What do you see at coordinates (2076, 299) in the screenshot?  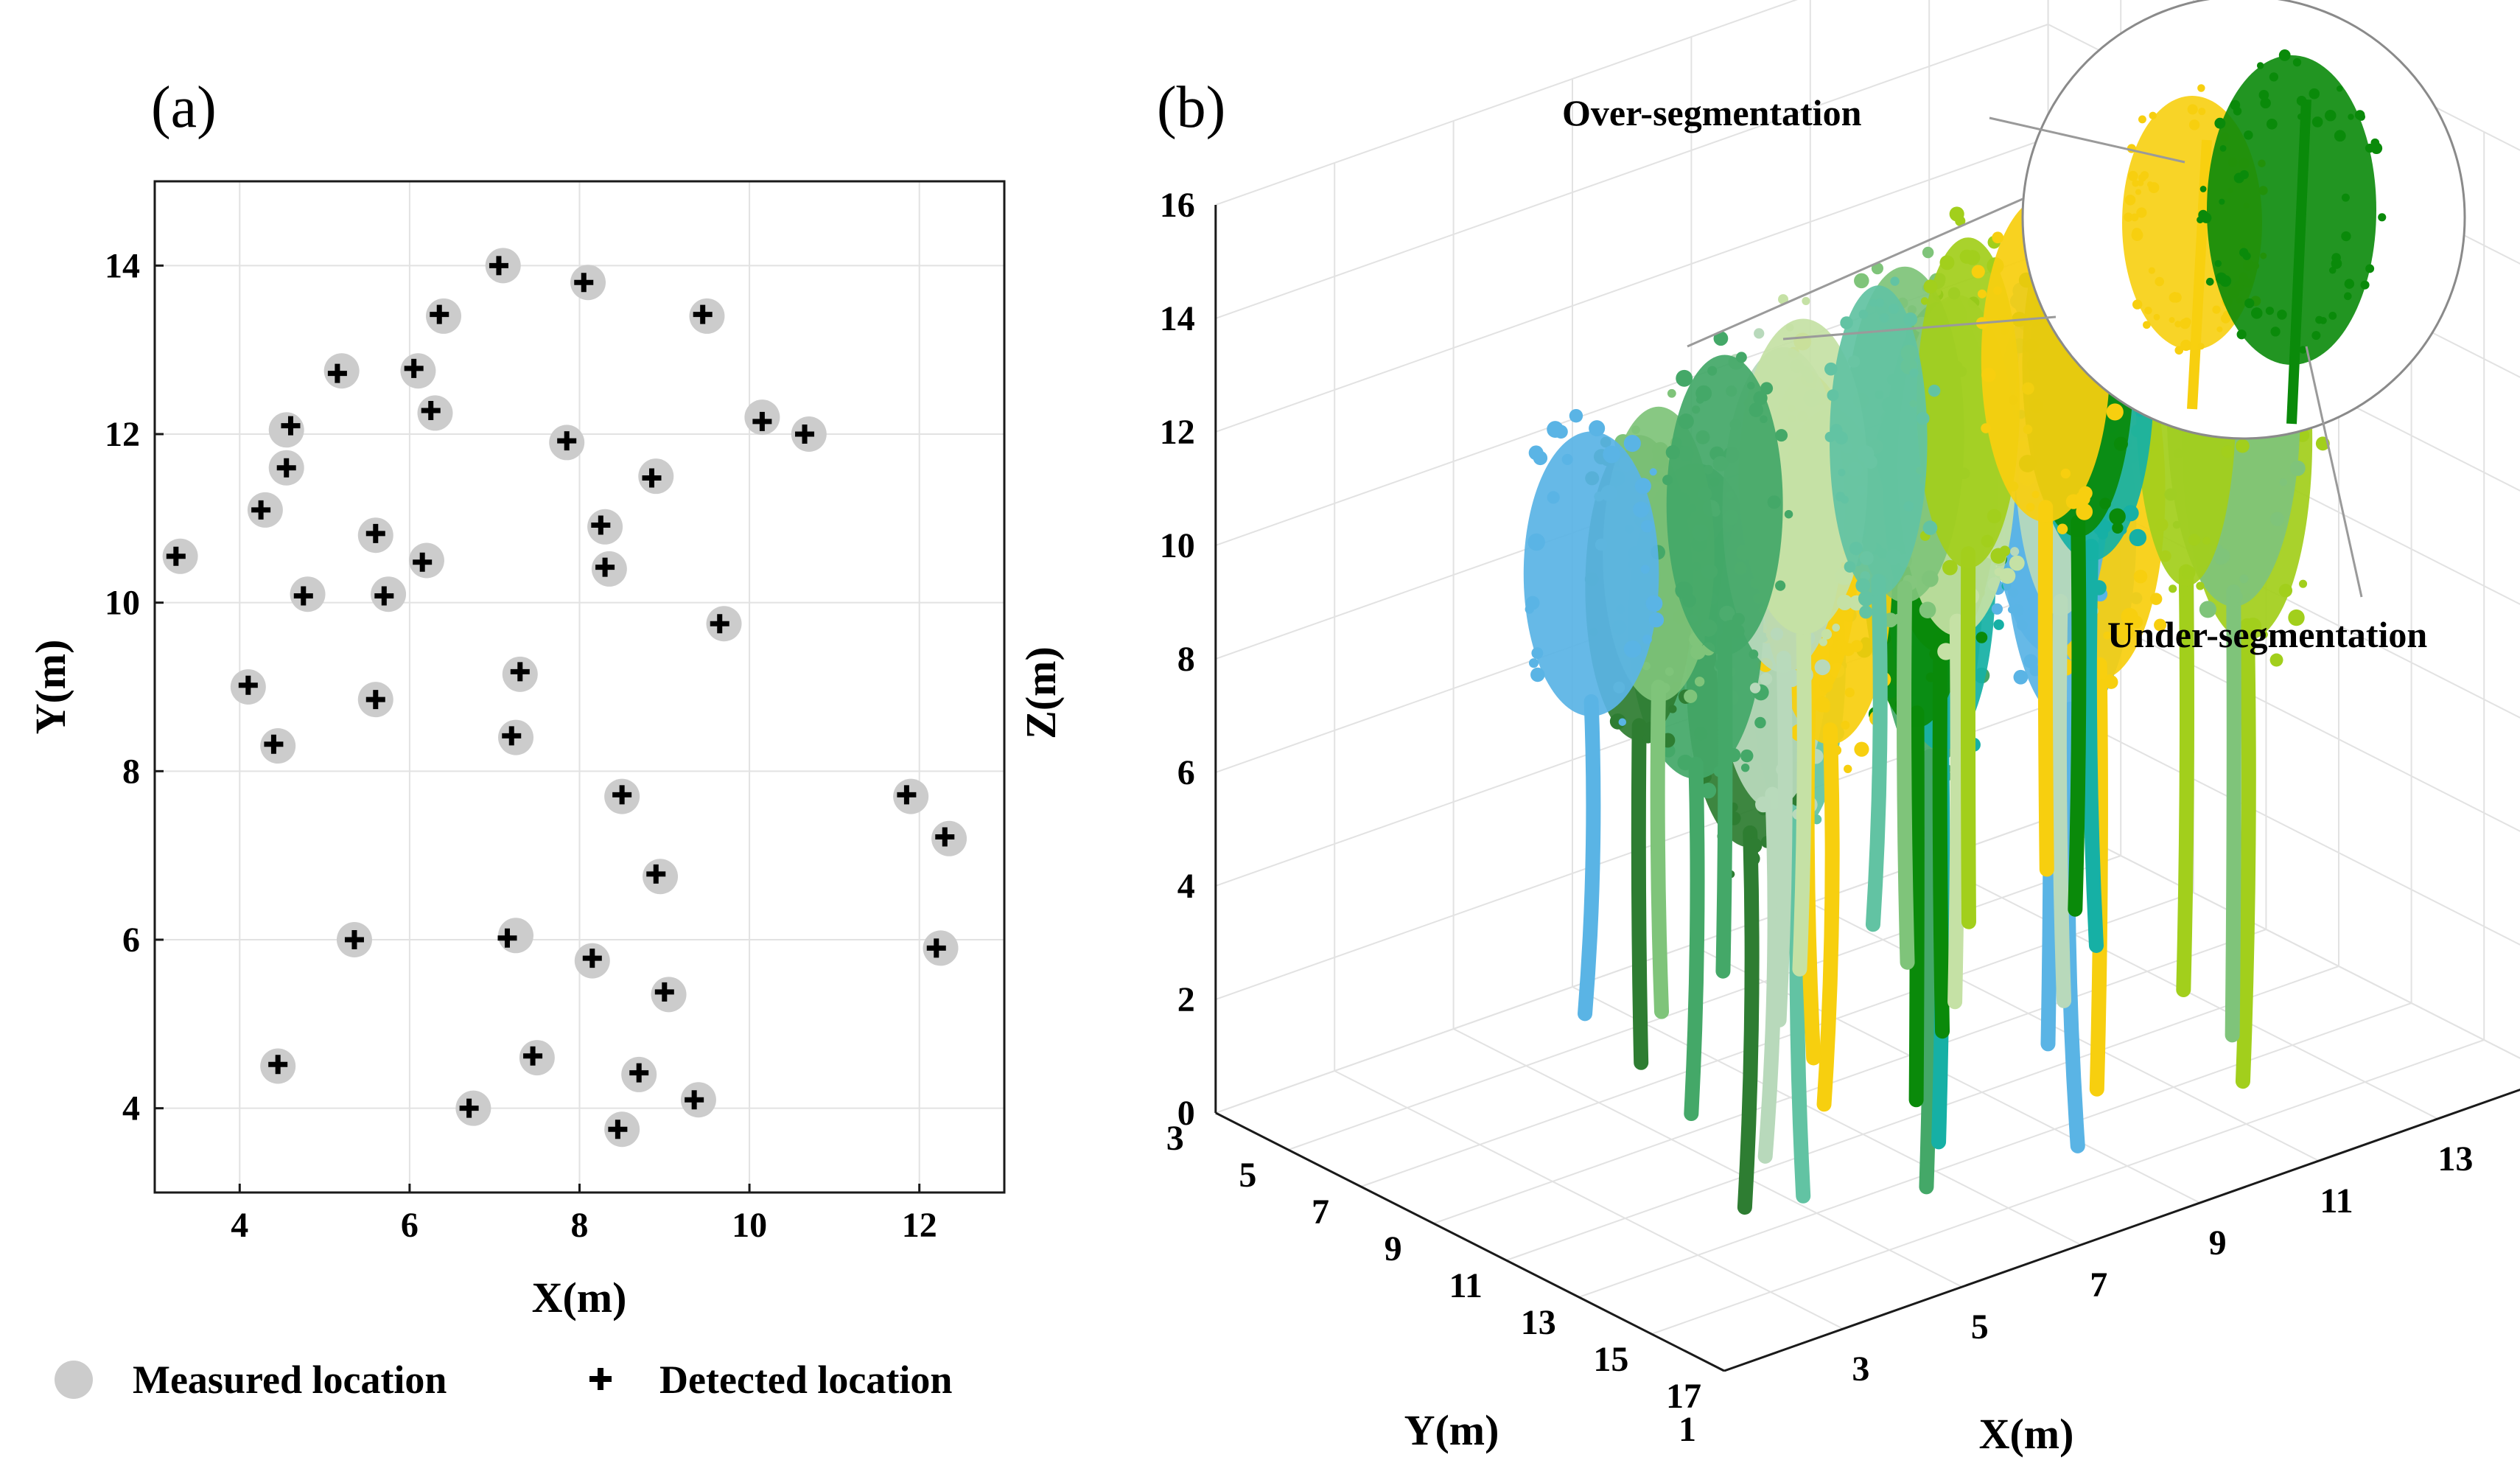 I see `zoom-inset` at bounding box center [2076, 299].